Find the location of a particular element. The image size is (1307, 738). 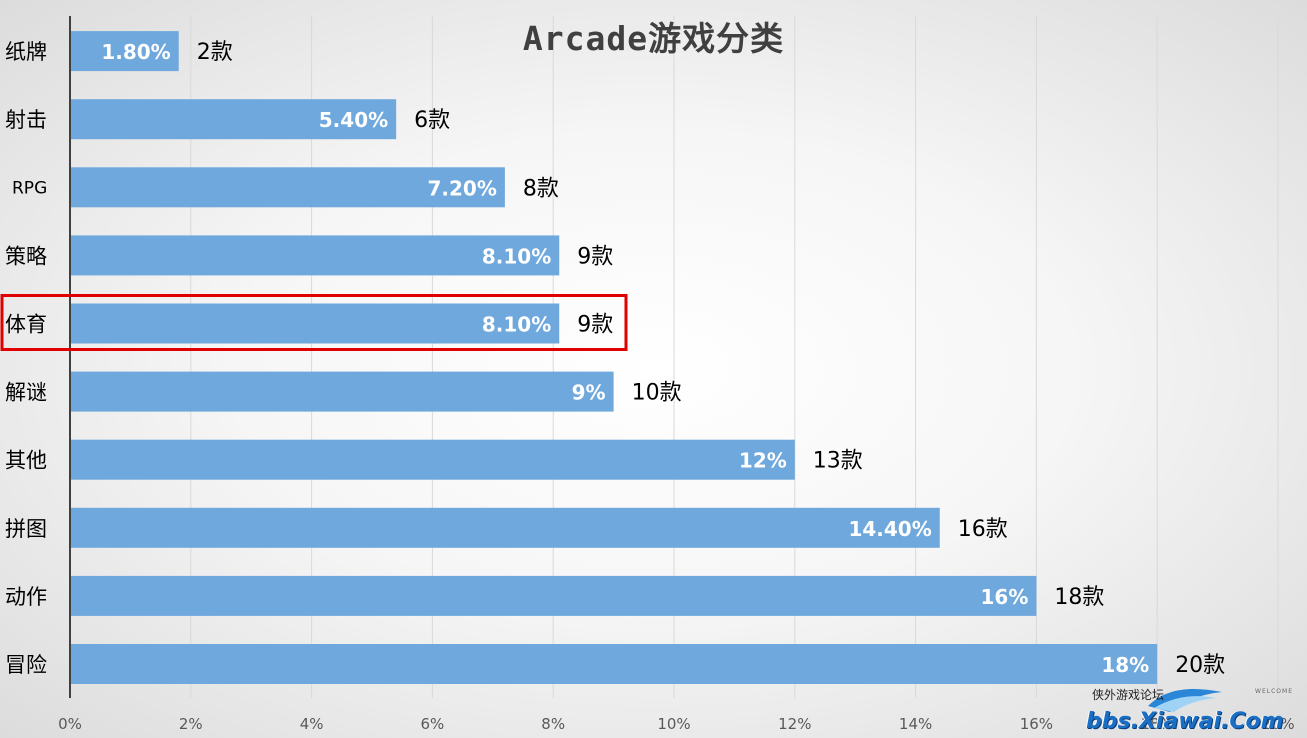

count-data-label: 8款 is located at coordinates (541, 188).